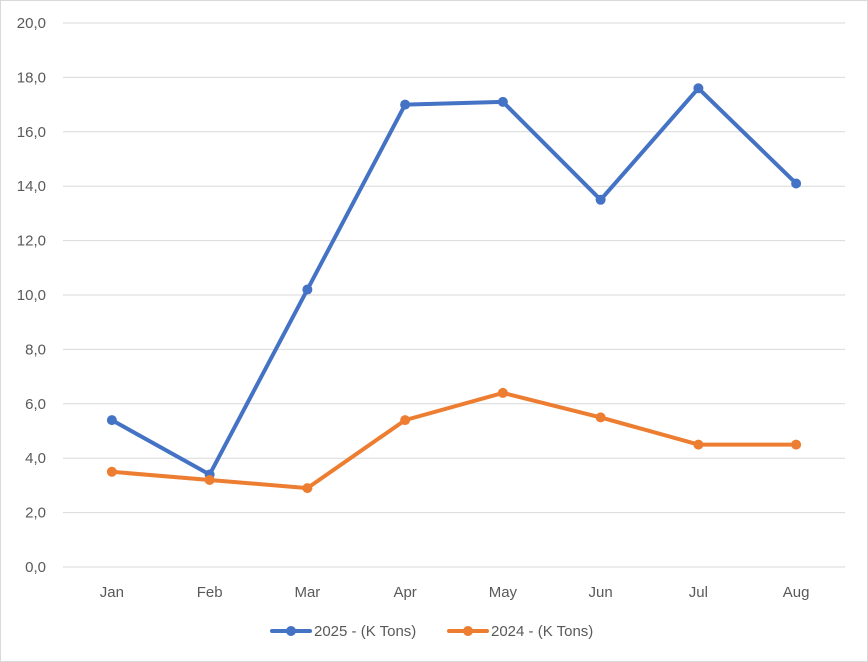 Image resolution: width=868 pixels, height=662 pixels. I want to click on legend: 2025 - (K Tons) 2024 - (K Tons), so click(431, 631).